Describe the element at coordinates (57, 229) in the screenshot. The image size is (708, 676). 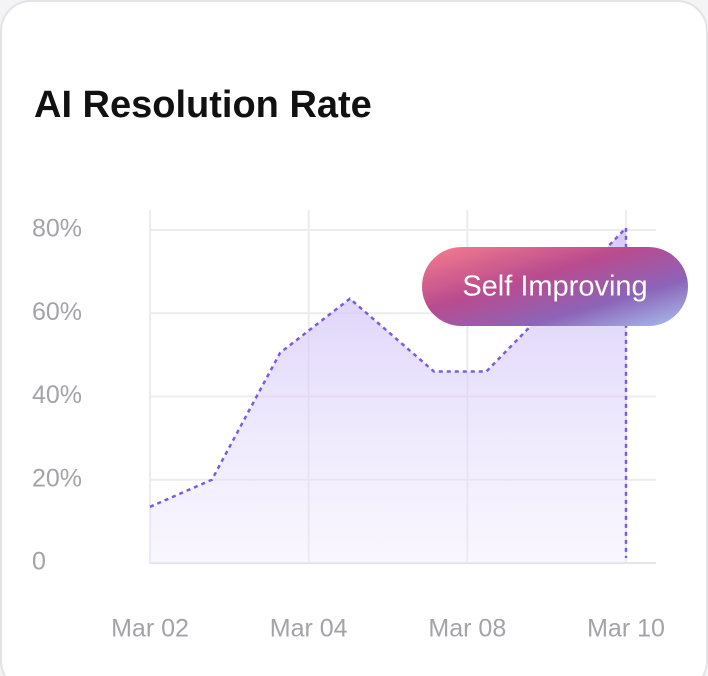
I see `y-tick-label: 80%` at that location.